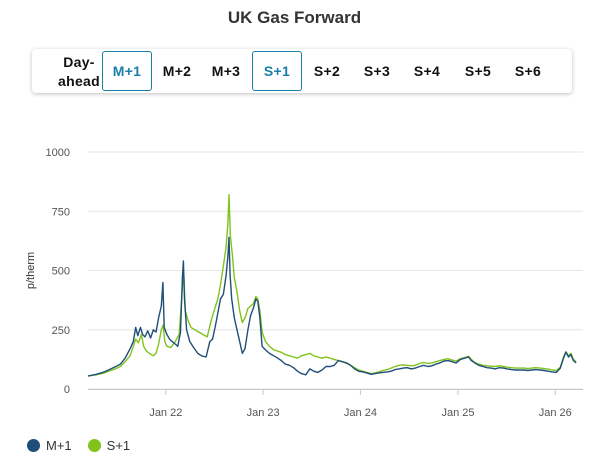 The image size is (589, 474). Describe the element at coordinates (118, 445) in the screenshot. I see `legend-label-s1: S+1` at that location.